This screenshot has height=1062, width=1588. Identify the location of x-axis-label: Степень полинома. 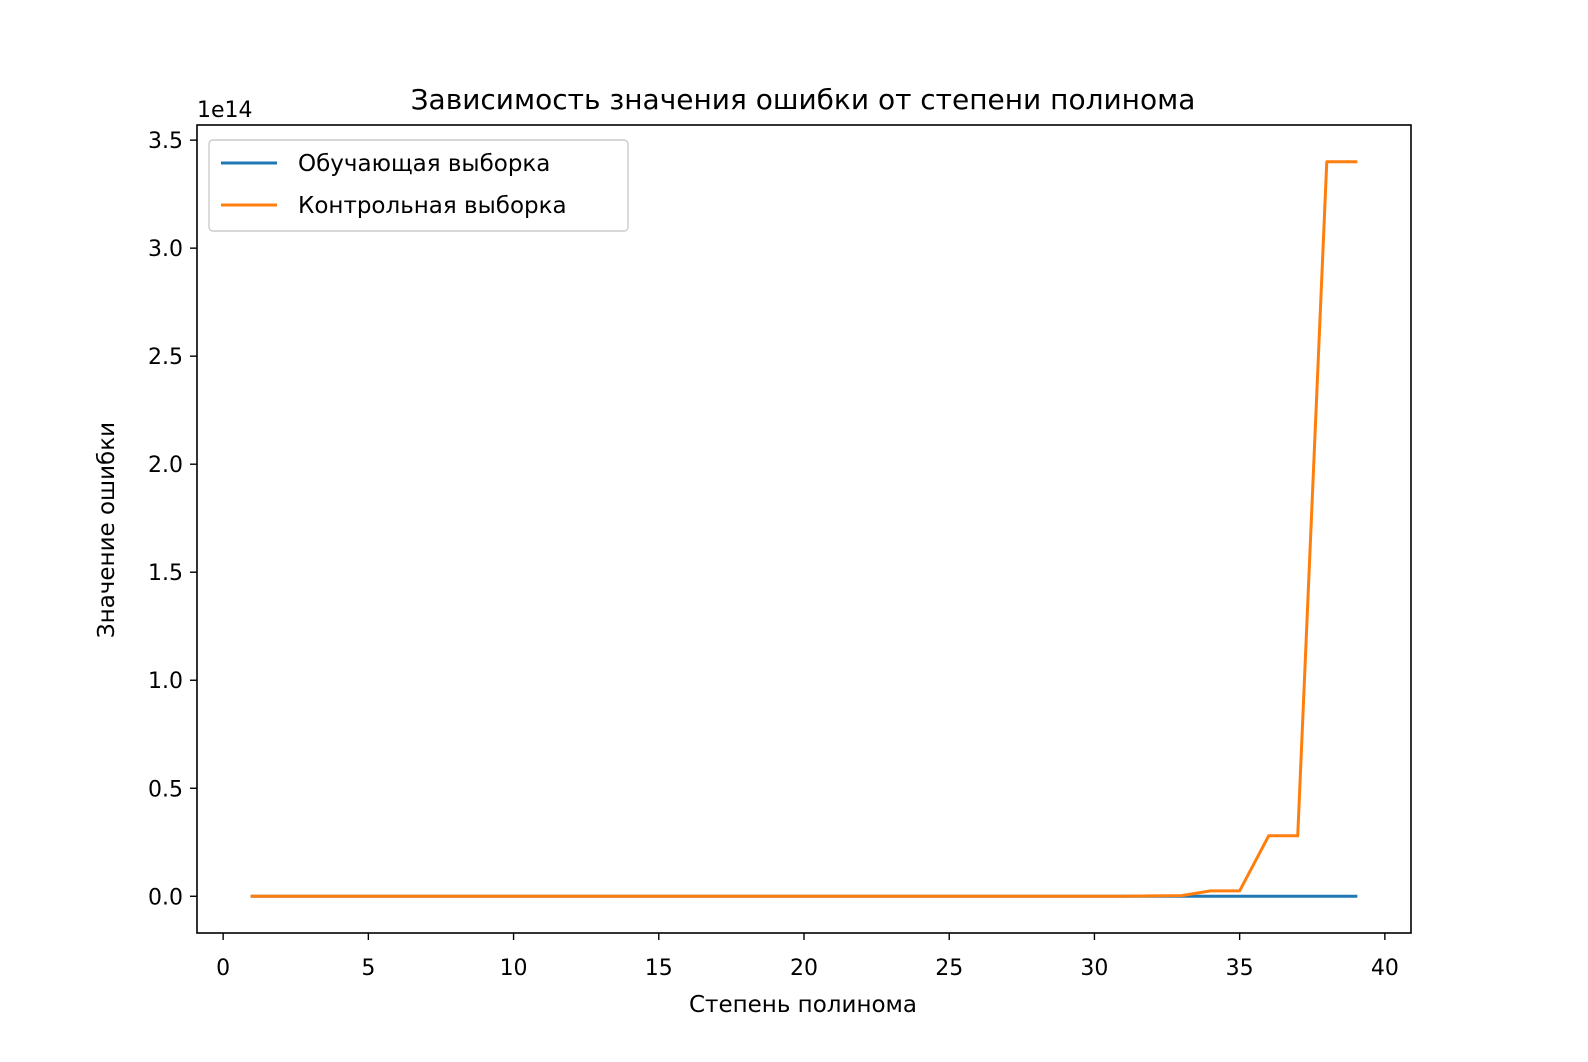
(803, 1005).